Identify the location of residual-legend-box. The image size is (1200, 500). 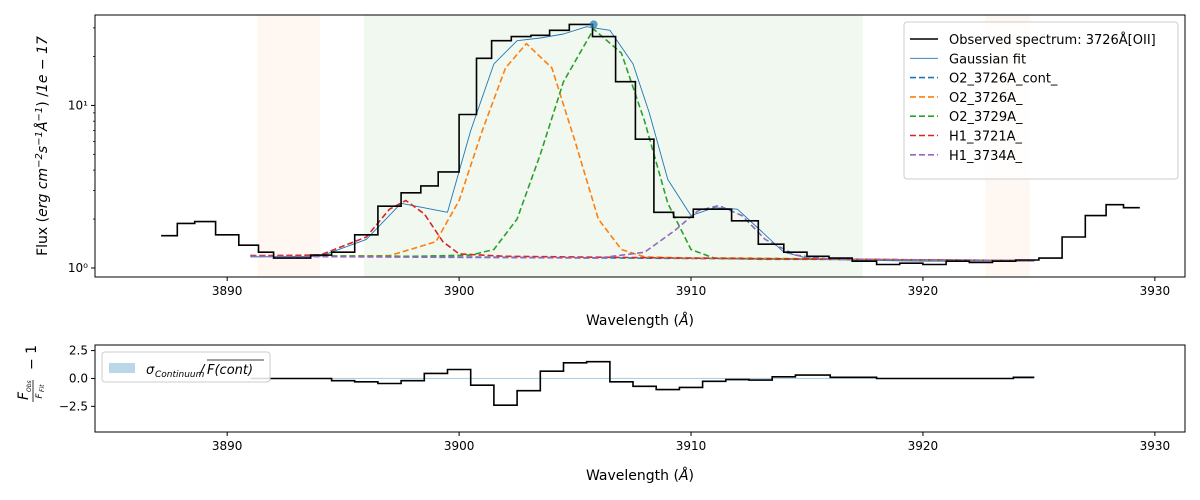
(186, 367).